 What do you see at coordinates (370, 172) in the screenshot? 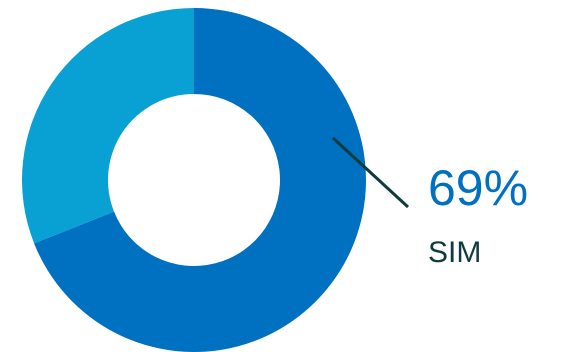
I see `leader-line` at bounding box center [370, 172].